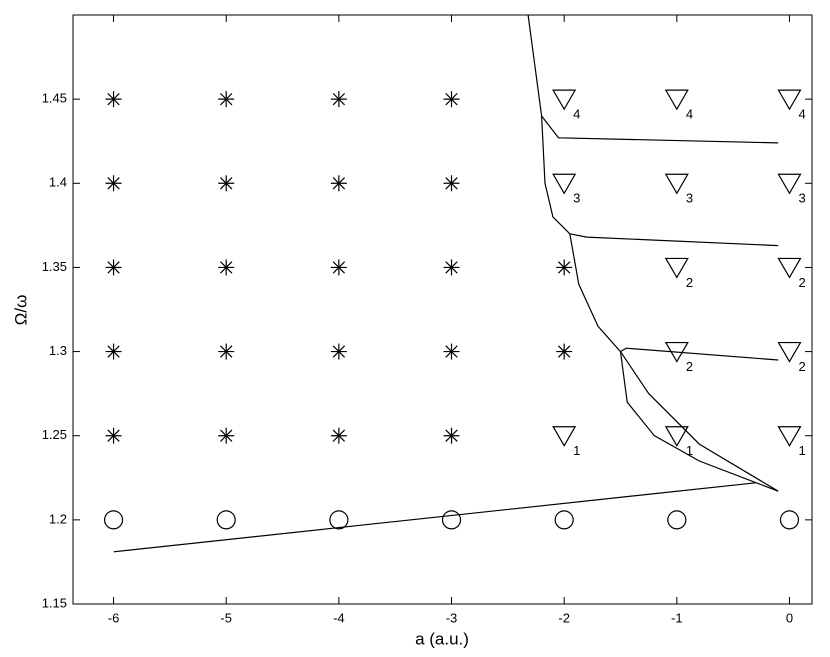 Image resolution: width=830 pixels, height=657 pixels. Describe the element at coordinates (54, 266) in the screenshot. I see `y-tick-label: 1.35` at that location.